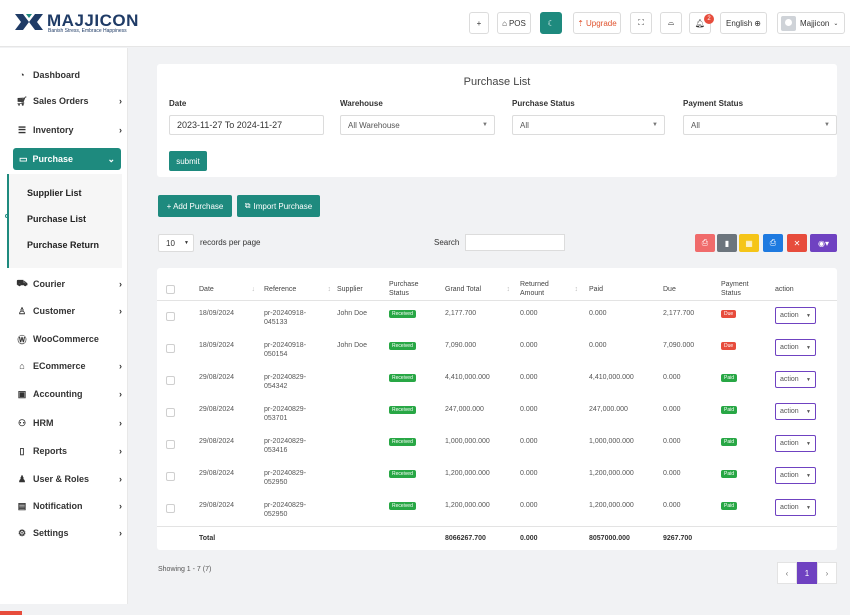 The height and width of the screenshot is (615, 850). What do you see at coordinates (417, 125) in the screenshot?
I see `warehouse-select: All Warehouse ▼` at bounding box center [417, 125].